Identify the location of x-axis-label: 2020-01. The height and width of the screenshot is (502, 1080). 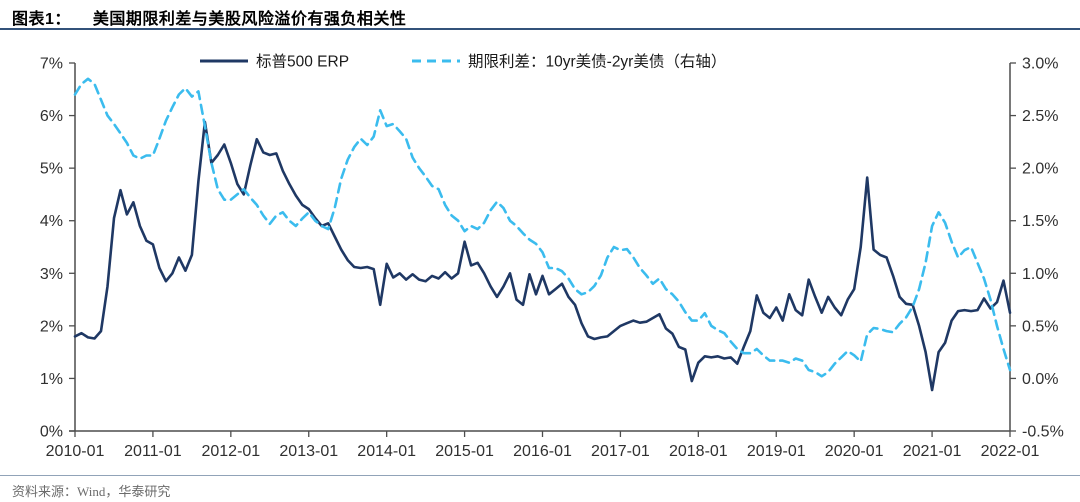
(854, 451).